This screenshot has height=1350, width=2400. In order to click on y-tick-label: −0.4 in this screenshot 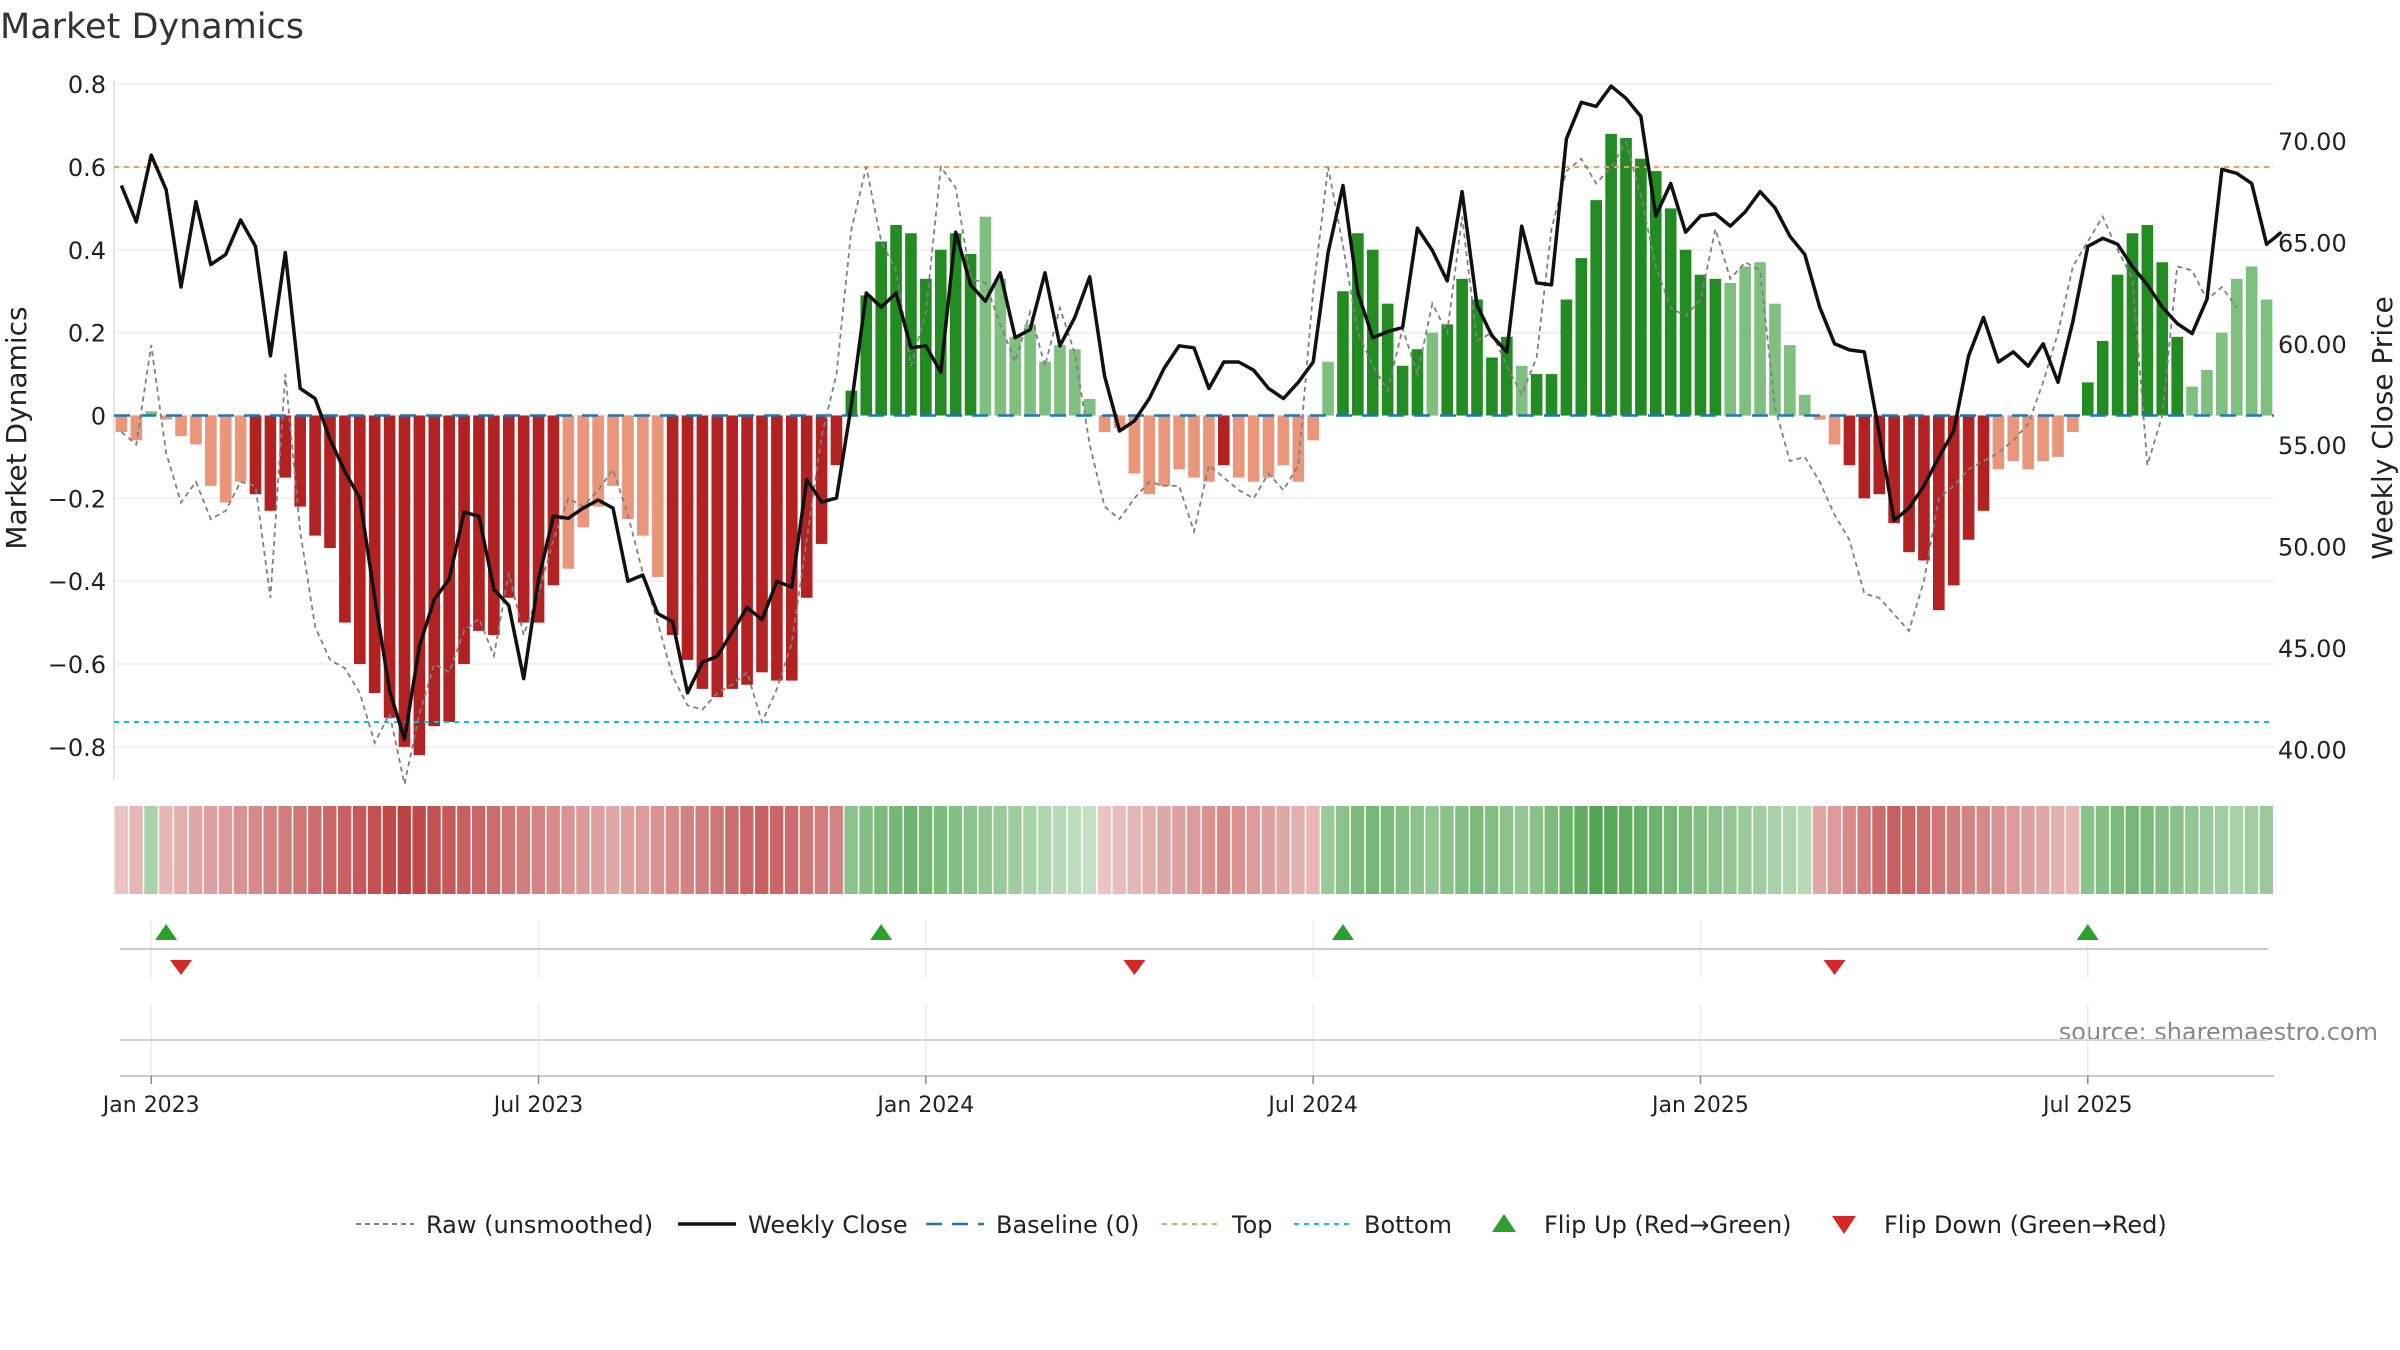, I will do `click(77, 582)`.